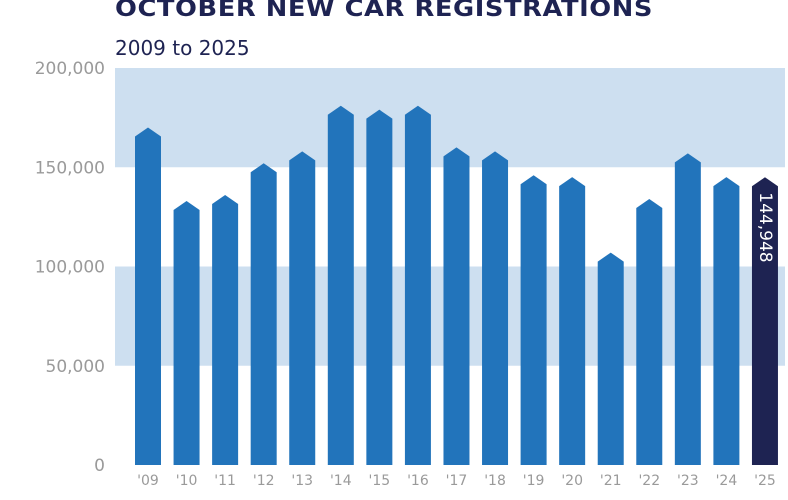  Describe the element at coordinates (182, 48) in the screenshot. I see `chart-subtitle: 2009 to 2025` at that location.